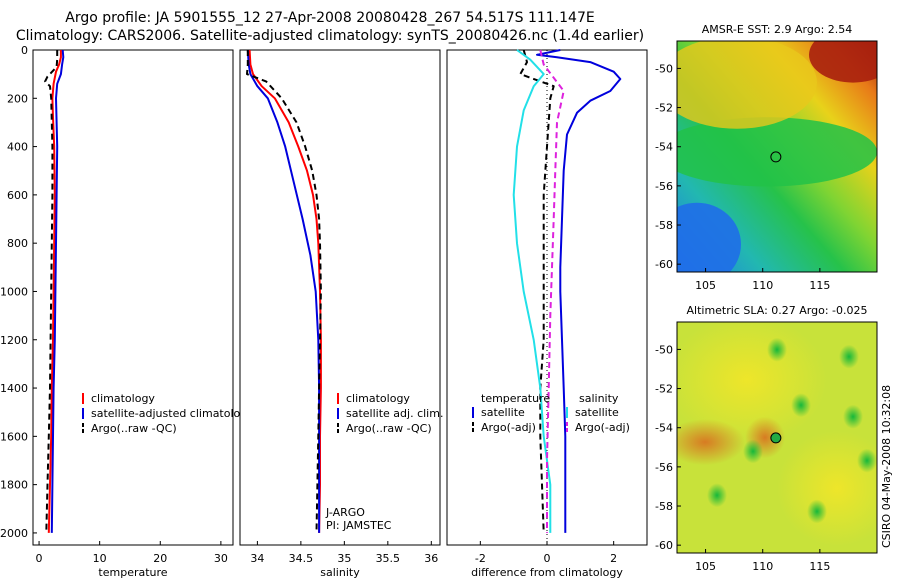  I want to click on difference-xtick-label: -2, so click(480, 558).